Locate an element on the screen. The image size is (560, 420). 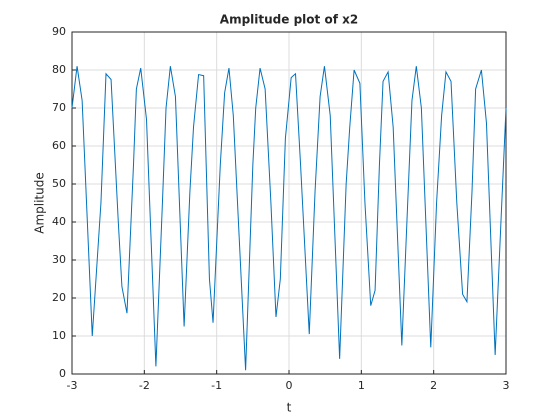
chart-title: Amplitude plot of x2 is located at coordinates (289, 20).